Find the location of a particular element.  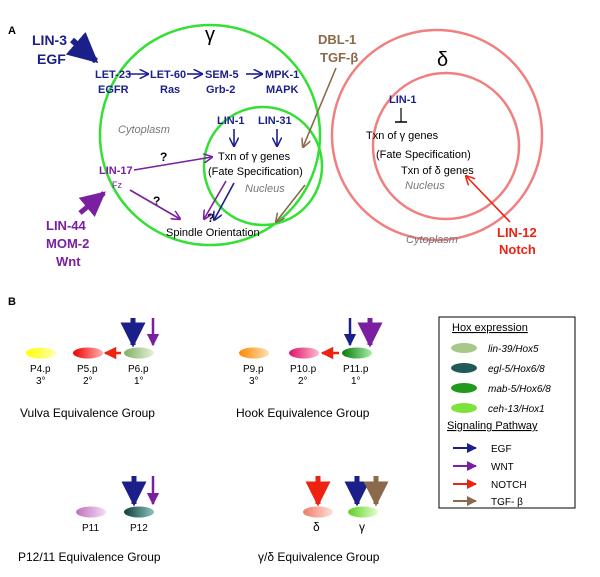

question-mark-1: ? is located at coordinates (163, 157).